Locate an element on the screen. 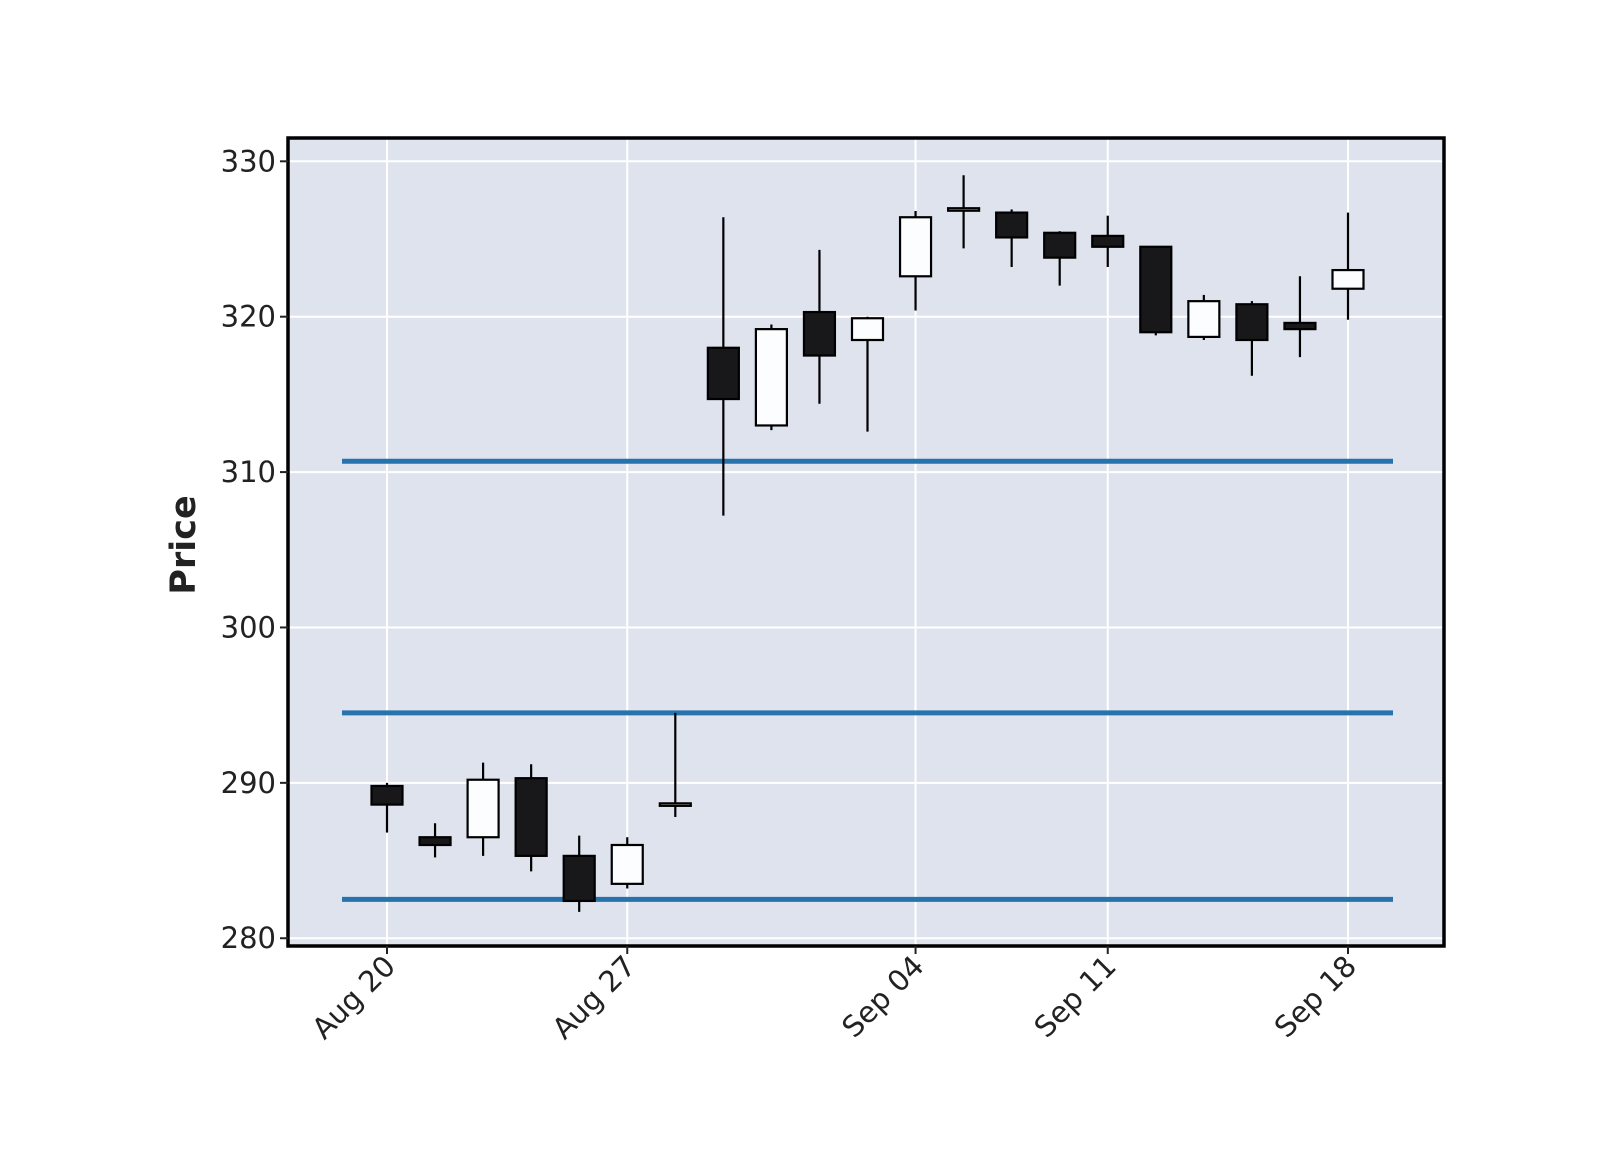 This screenshot has height=1150, width=1600. y-tick-label: 310 is located at coordinates (248, 472).